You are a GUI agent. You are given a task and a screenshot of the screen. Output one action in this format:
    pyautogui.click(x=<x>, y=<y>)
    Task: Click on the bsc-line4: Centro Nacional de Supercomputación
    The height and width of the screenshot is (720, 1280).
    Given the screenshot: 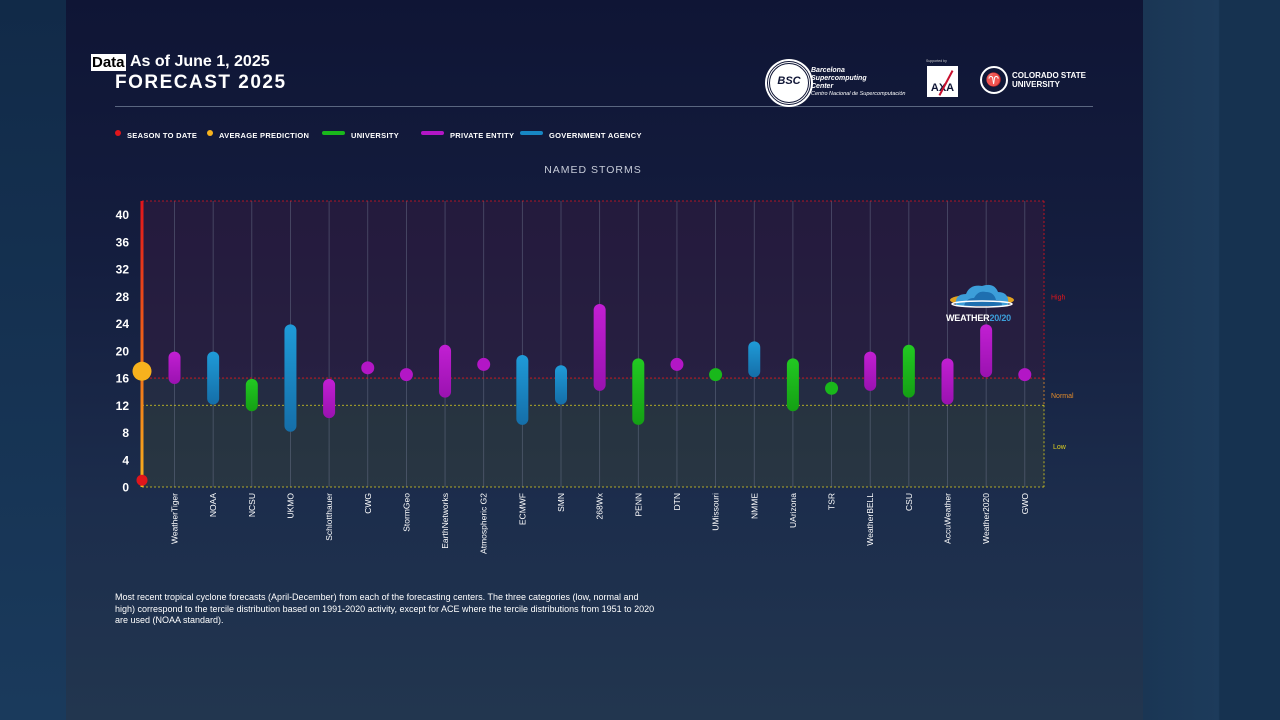 What is the action you would take?
    pyautogui.click(x=858, y=94)
    